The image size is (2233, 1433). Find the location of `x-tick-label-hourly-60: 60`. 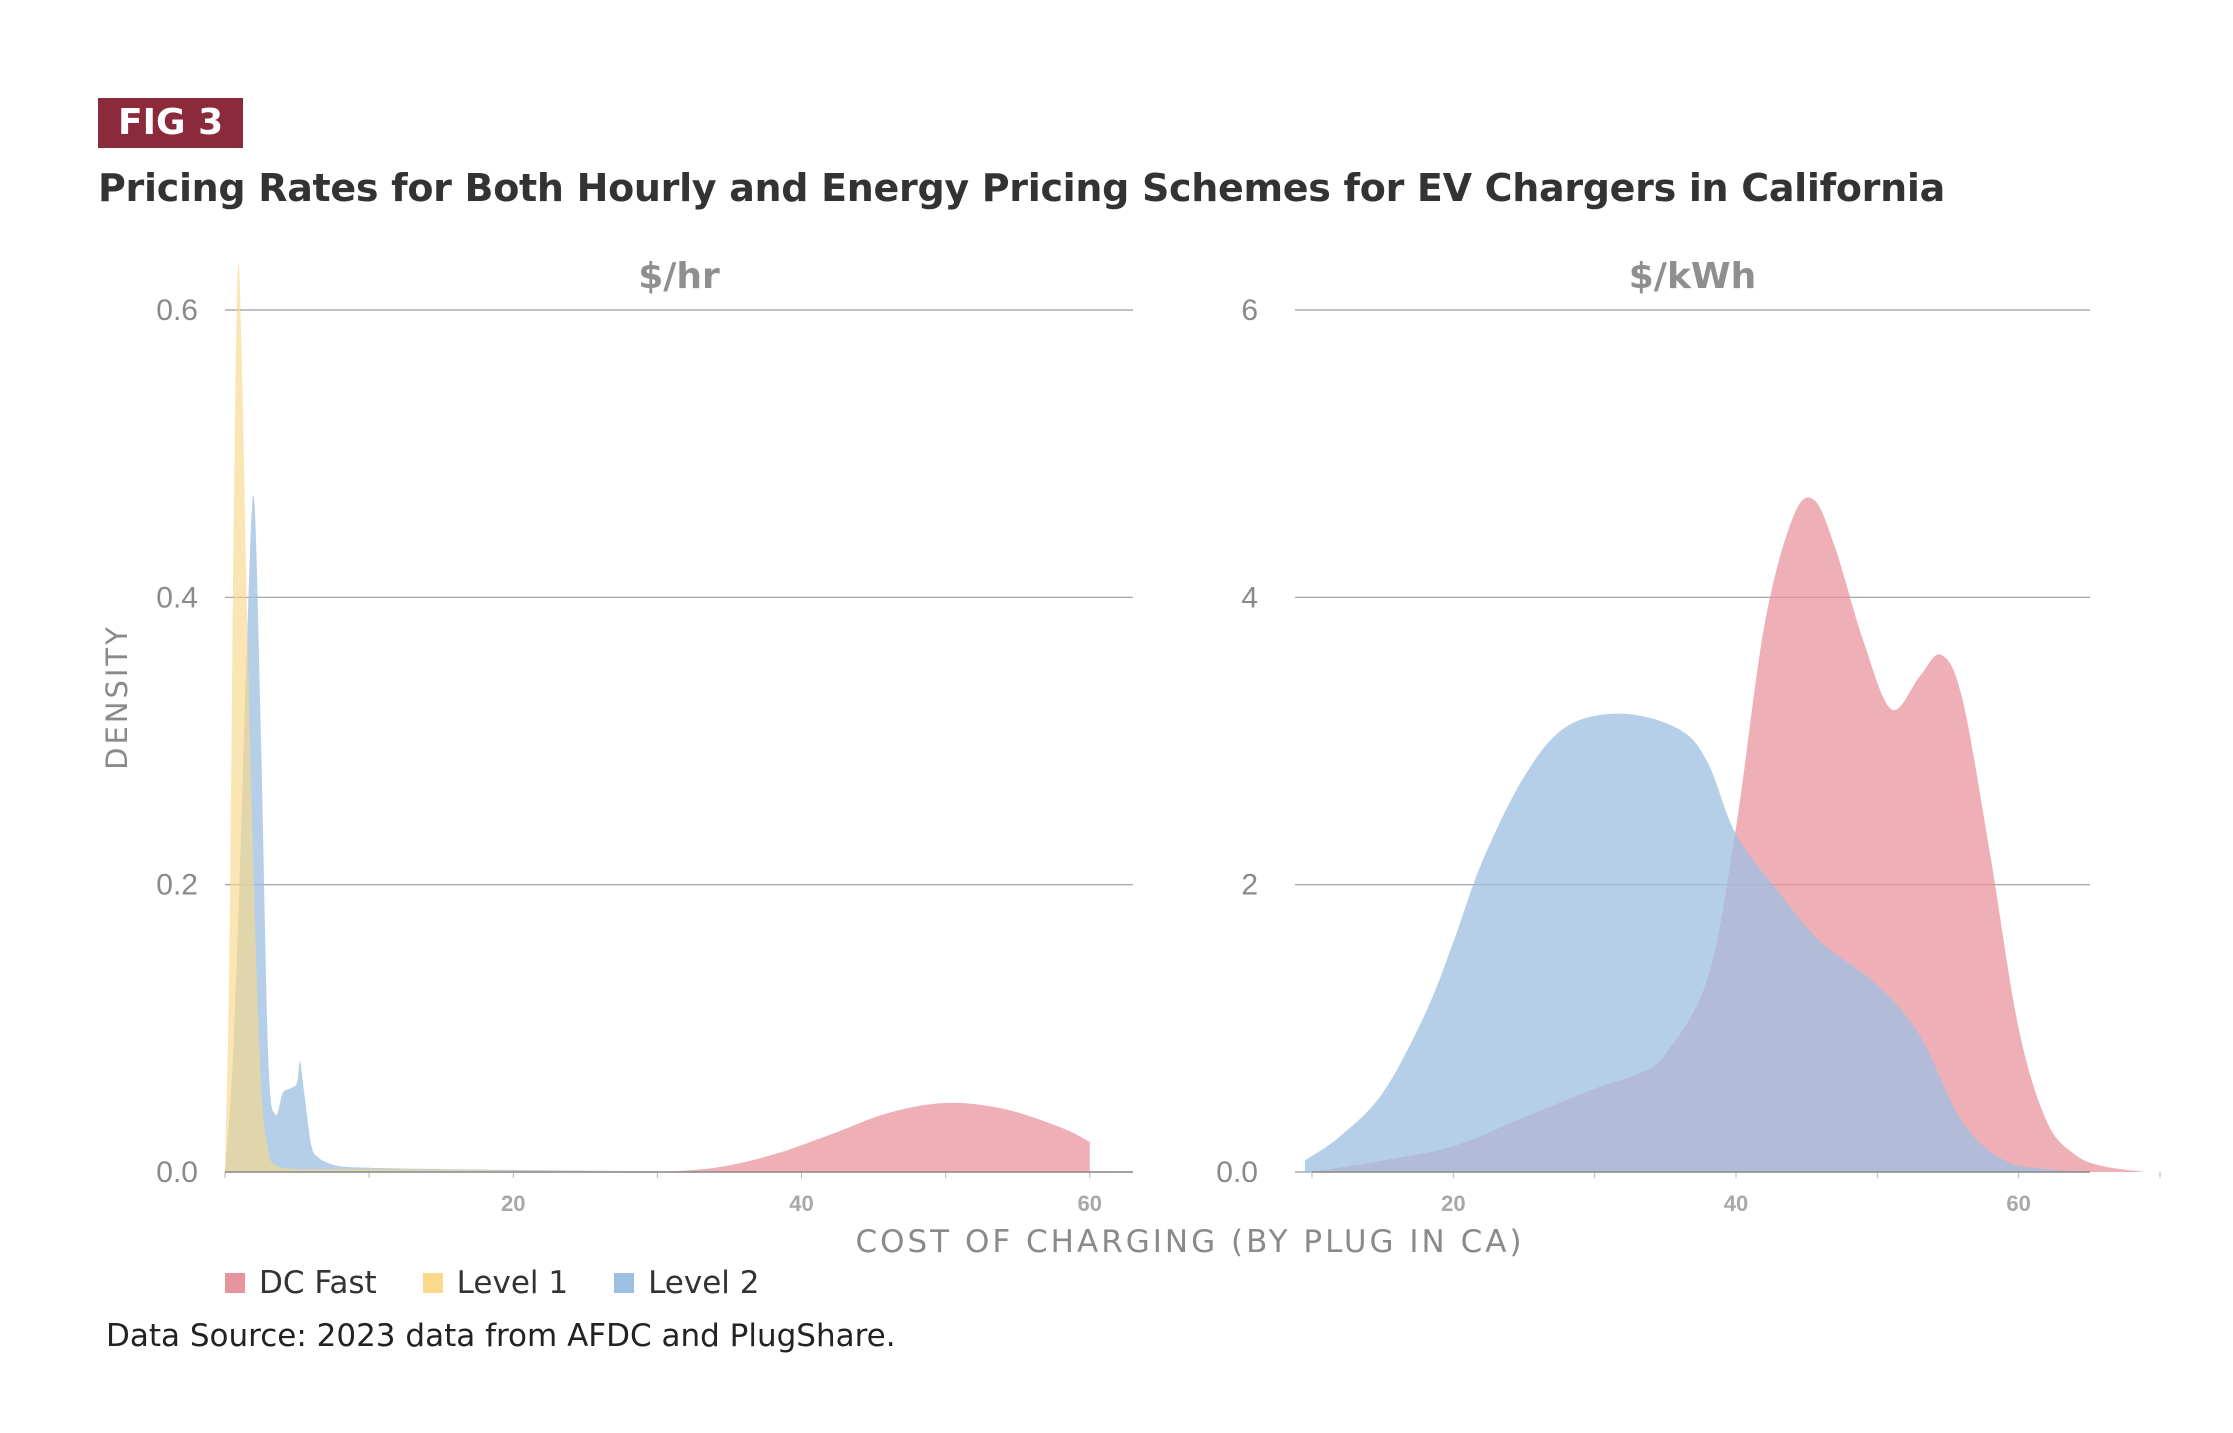

x-tick-label-hourly-60: 60 is located at coordinates (1090, 1203).